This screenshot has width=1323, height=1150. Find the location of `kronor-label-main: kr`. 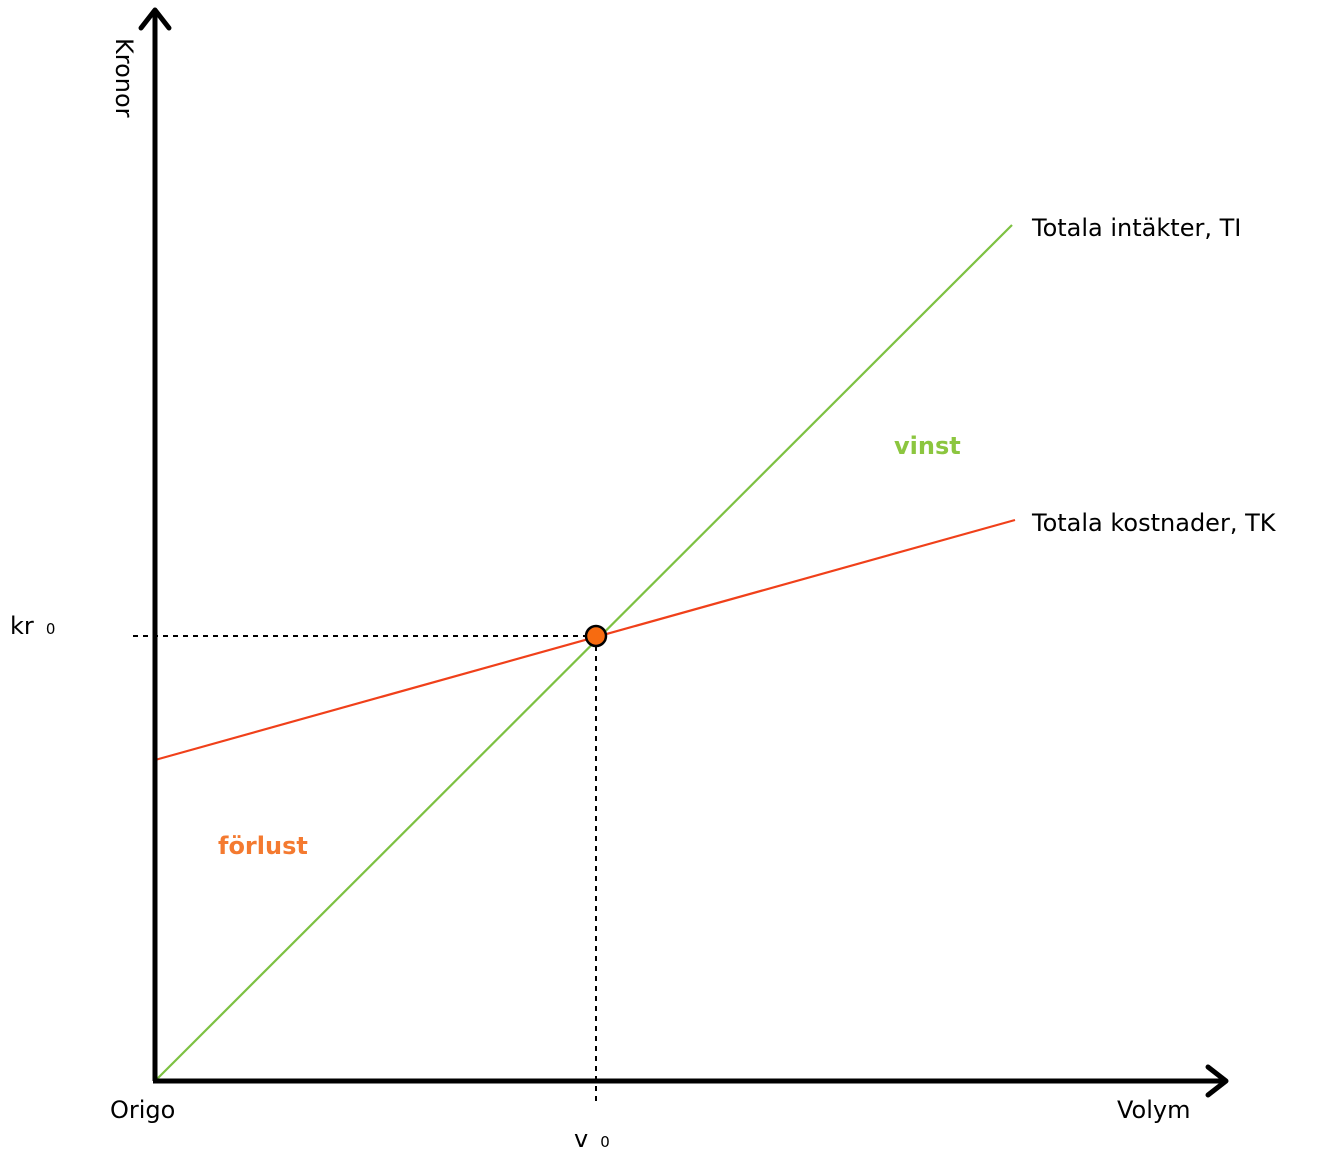

kronor-label-main: kr is located at coordinates (22, 626).